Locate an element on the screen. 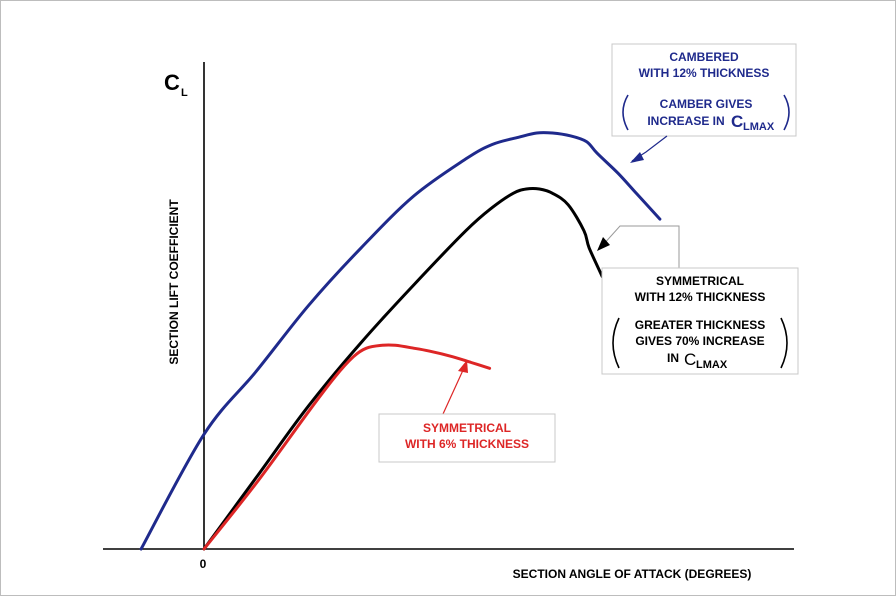 Image resolution: width=896 pixels, height=596 pixels. annotation-cambered-clmax-symbol: C is located at coordinates (737, 121).